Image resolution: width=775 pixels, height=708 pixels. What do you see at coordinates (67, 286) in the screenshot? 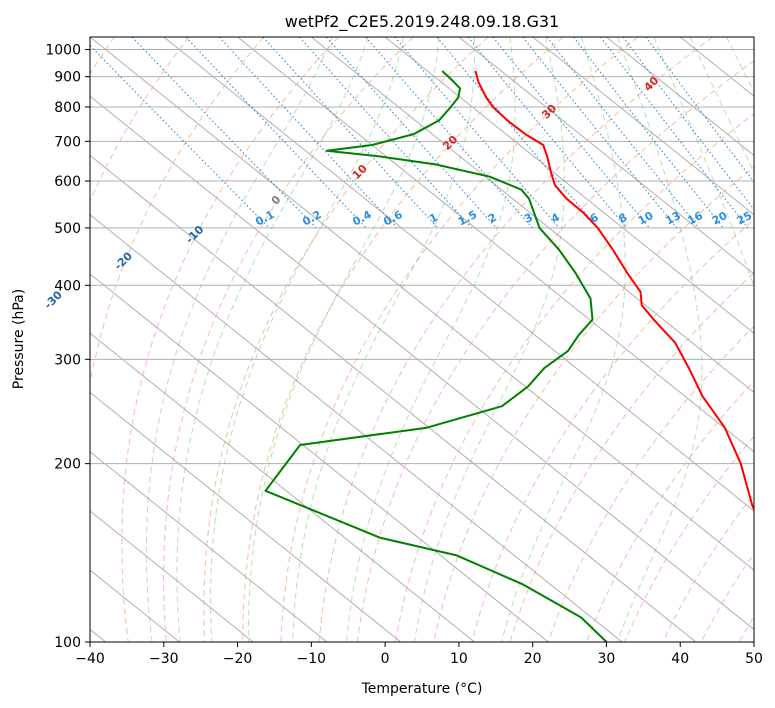
I see `y-tick-label: 400` at bounding box center [67, 286].